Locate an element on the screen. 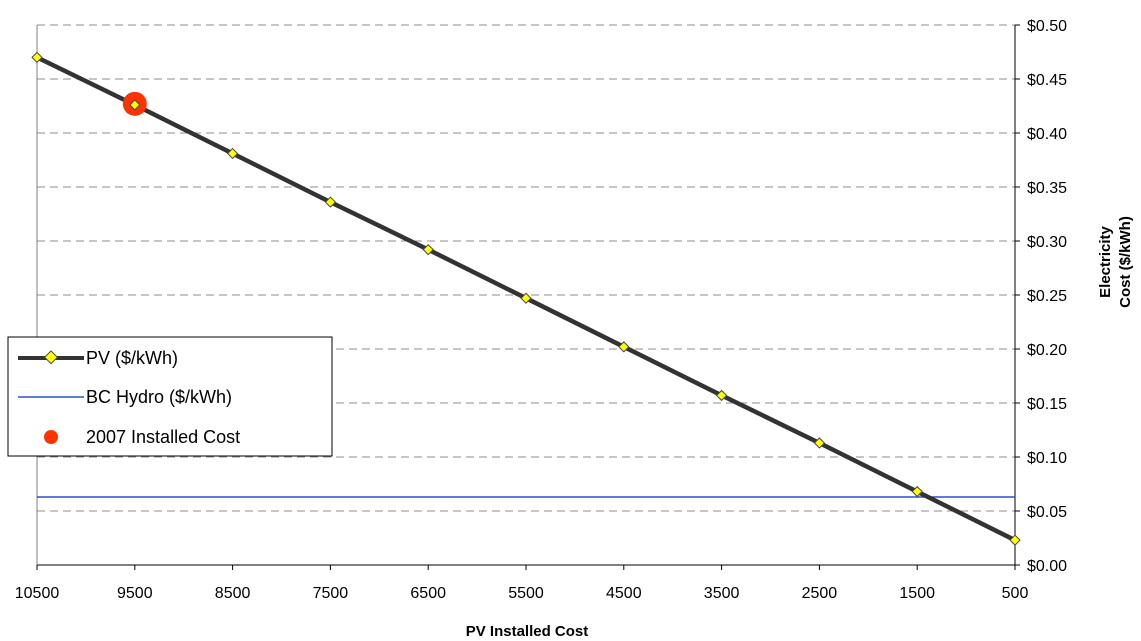  legend-2007-marker is located at coordinates (51, 437).